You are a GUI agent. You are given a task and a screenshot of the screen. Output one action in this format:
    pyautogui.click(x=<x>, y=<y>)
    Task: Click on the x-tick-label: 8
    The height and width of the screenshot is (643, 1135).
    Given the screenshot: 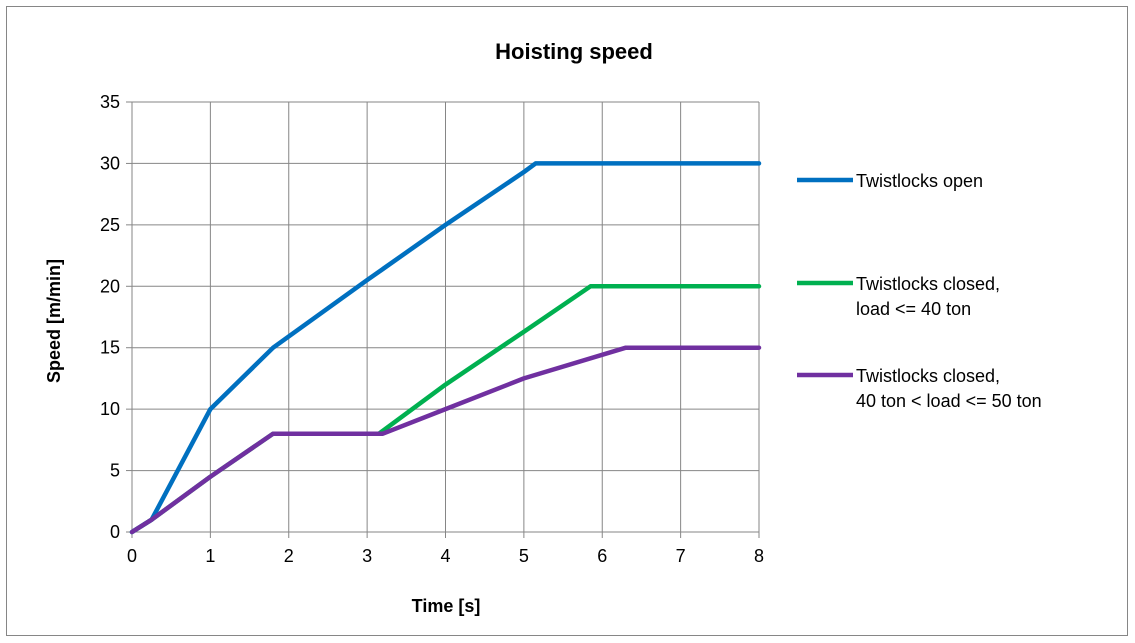 What is the action you would take?
    pyautogui.click(x=759, y=556)
    